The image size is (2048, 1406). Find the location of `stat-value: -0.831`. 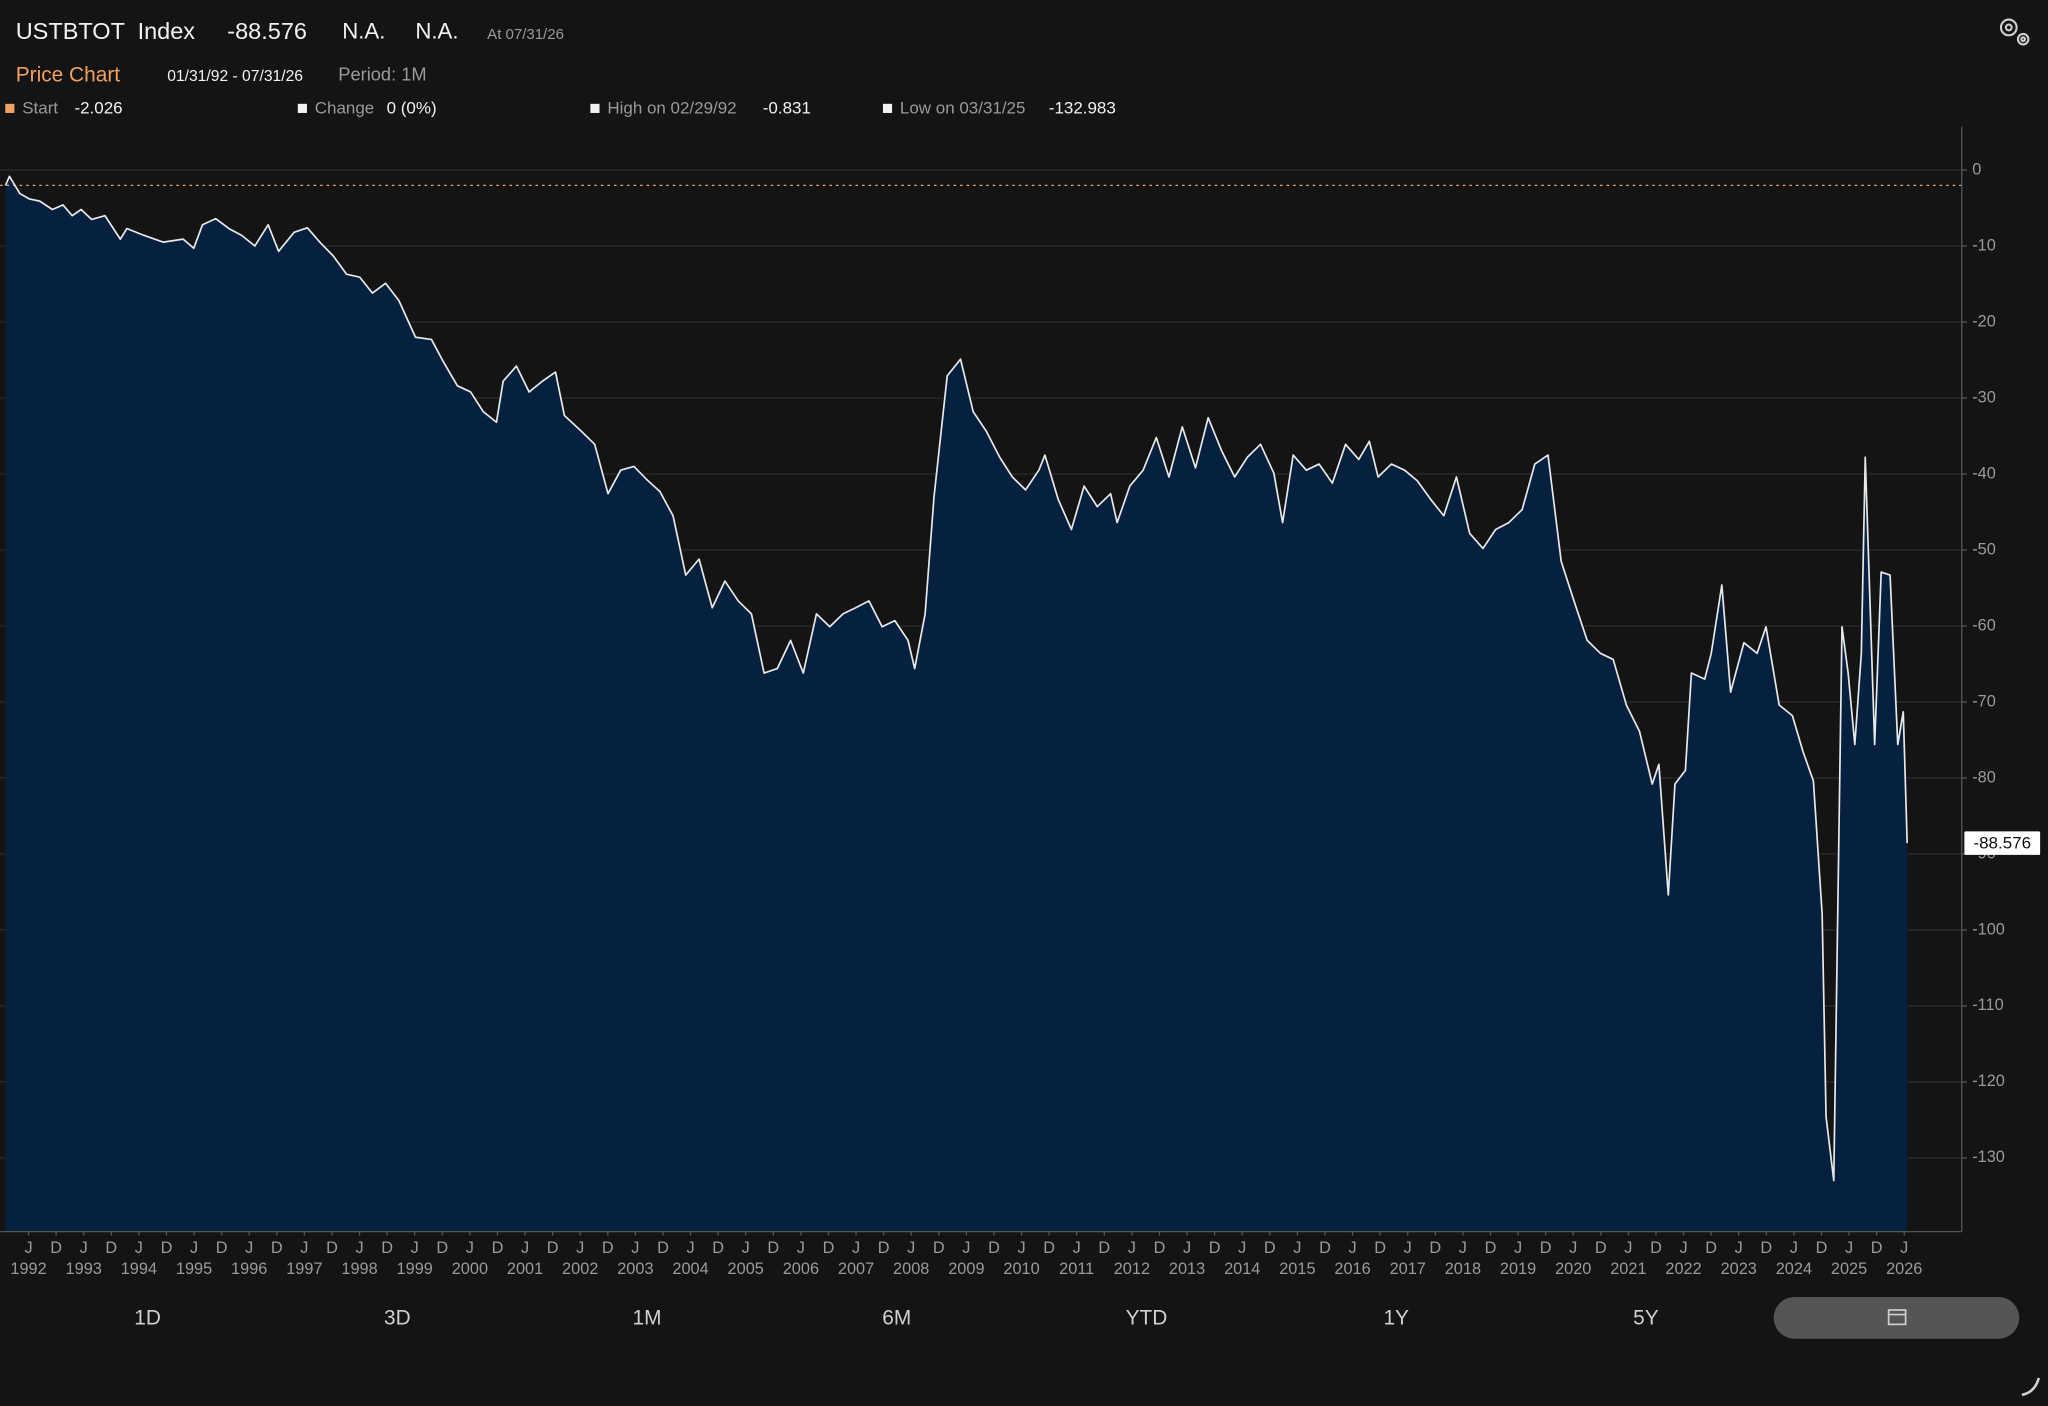

stat-value: -0.831 is located at coordinates (787, 108).